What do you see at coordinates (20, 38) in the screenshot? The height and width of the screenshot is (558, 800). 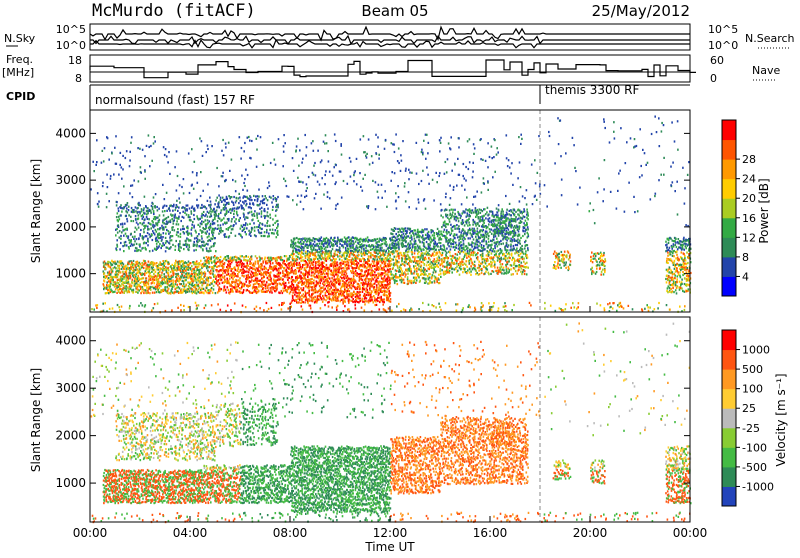 I see `sky-left-label: N.Sky` at bounding box center [20, 38].